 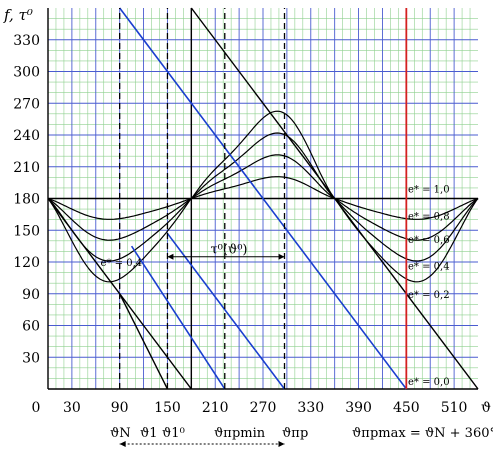 What do you see at coordinates (429, 189) in the screenshot?
I see `label-e1: e* = 1,0` at bounding box center [429, 189].